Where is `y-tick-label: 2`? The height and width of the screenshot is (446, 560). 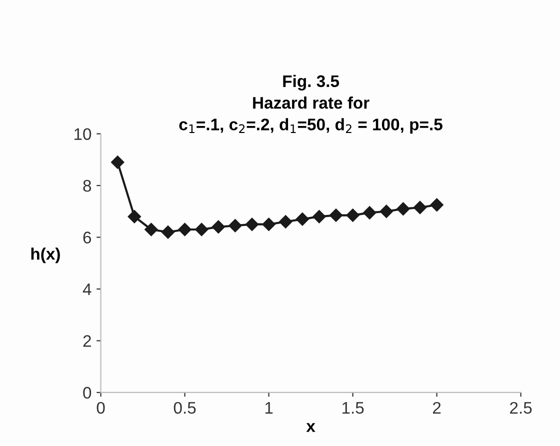
y-tick-label: 2 is located at coordinates (87, 341).